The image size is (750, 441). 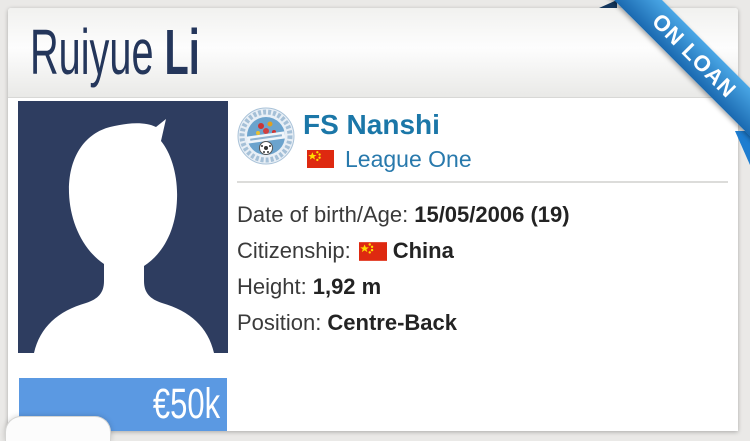 What do you see at coordinates (371, 124) in the screenshot?
I see `club-name-link: FS Nanshi` at bounding box center [371, 124].